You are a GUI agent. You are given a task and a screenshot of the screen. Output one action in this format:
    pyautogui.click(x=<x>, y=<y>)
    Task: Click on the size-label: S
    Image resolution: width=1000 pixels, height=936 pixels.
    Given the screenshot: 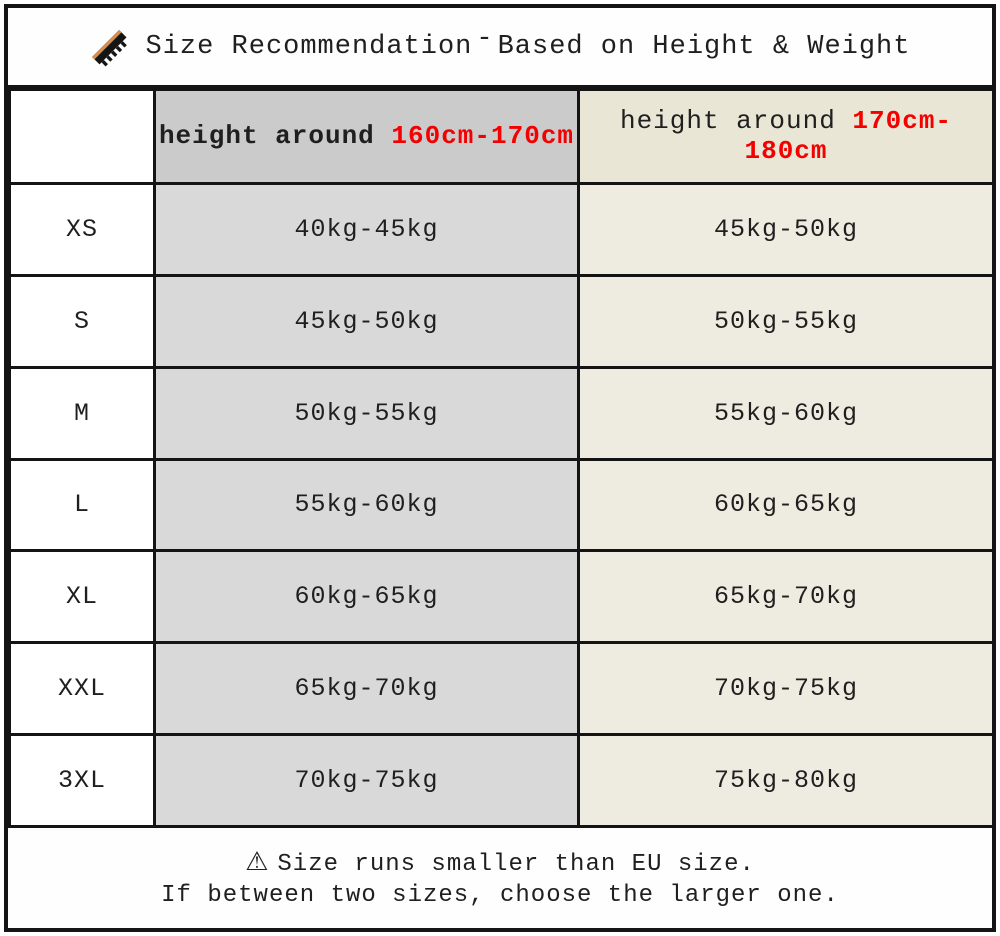 What is the action you would take?
    pyautogui.click(x=82, y=321)
    